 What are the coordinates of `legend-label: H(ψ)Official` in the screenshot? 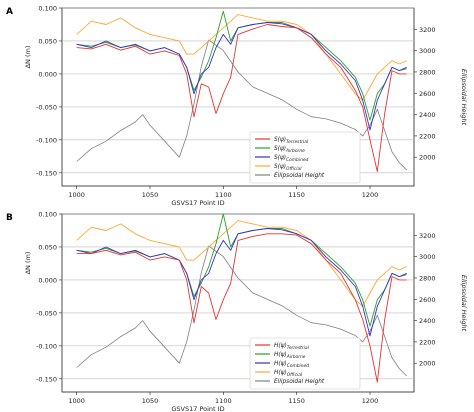 It's located at (288, 374).